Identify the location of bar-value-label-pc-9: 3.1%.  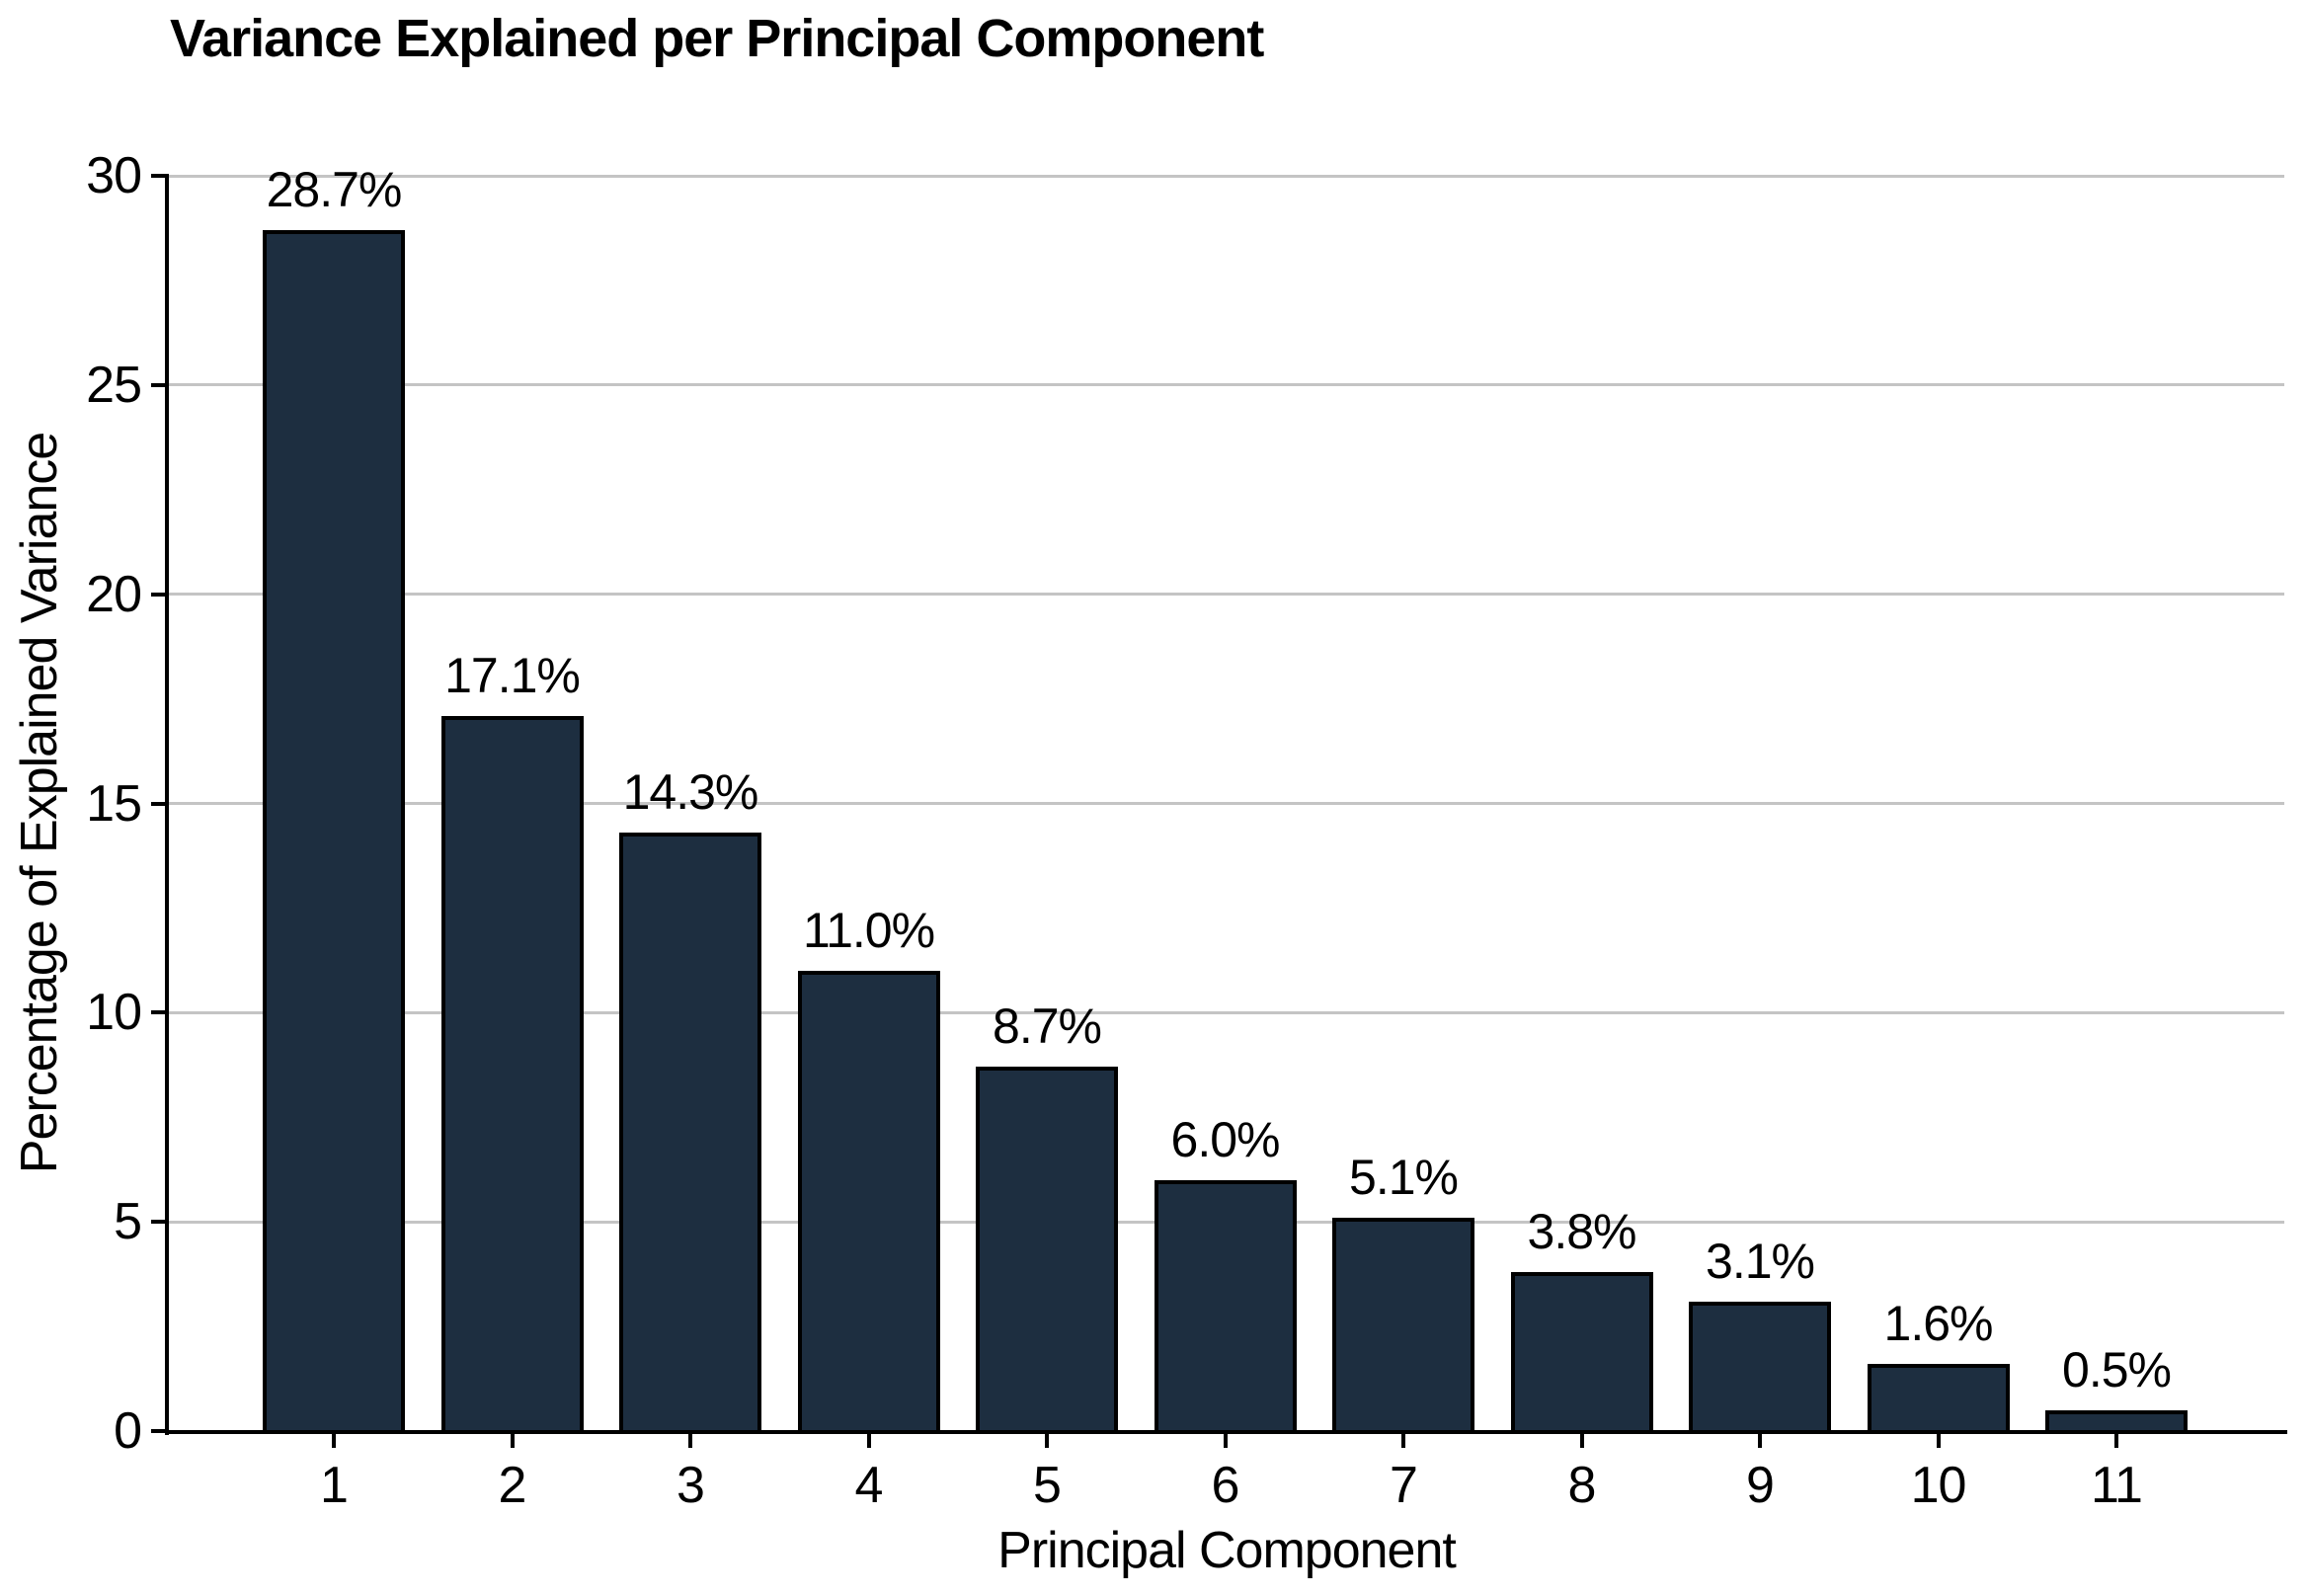
(1760, 1261).